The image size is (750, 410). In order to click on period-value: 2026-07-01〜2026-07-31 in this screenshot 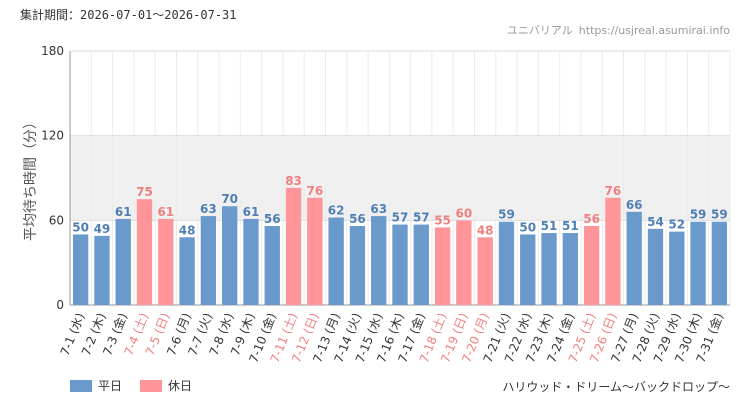, I will do `click(158, 15)`.